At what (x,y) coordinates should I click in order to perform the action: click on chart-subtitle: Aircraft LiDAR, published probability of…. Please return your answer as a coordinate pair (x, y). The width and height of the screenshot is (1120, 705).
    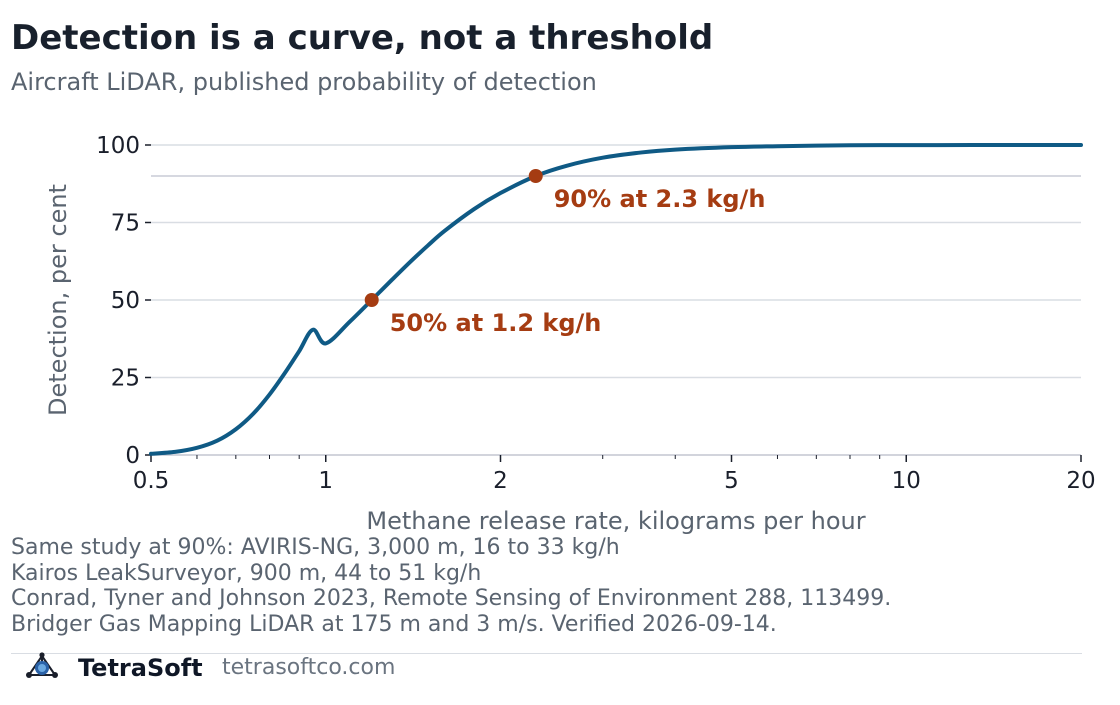
    Looking at the image, I should click on (304, 82).